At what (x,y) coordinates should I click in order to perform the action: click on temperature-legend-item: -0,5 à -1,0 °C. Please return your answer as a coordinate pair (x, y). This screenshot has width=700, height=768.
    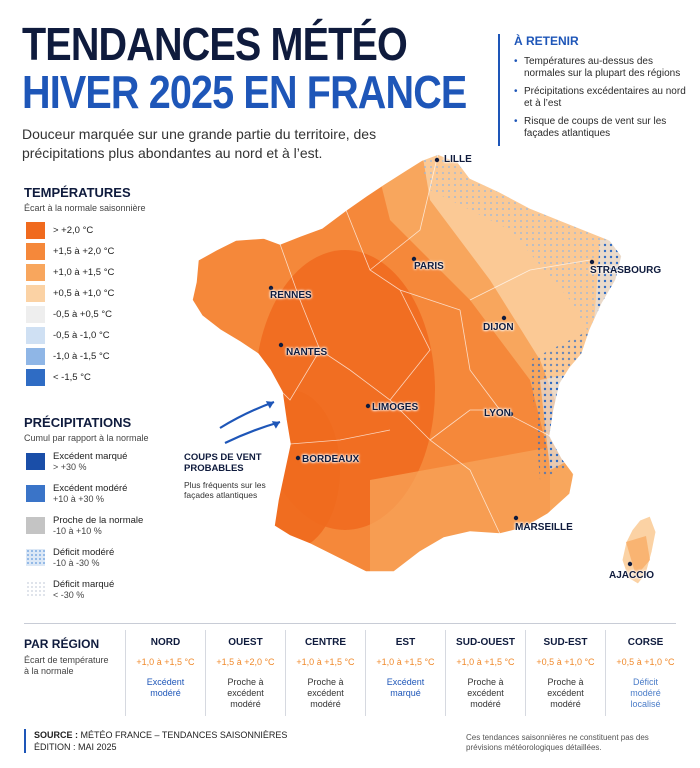
    Looking at the image, I should click on (68, 335).